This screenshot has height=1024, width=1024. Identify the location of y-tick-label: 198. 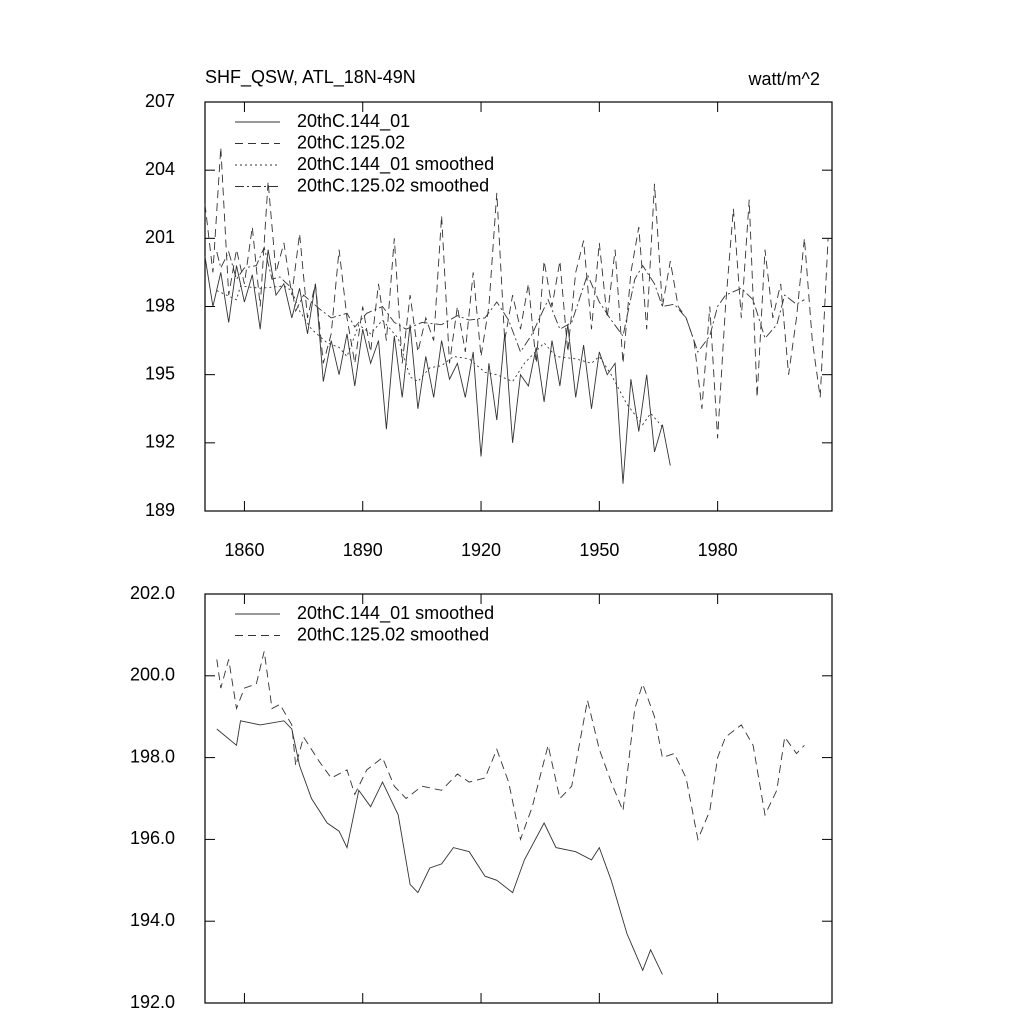
(160, 305).